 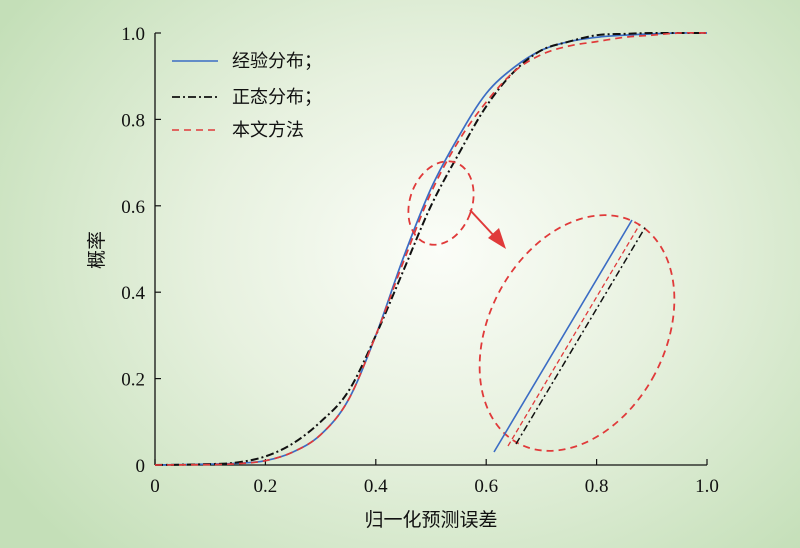 I want to click on legend: 经验分布； 正态分布； 本文方法, so click(x=247, y=96).